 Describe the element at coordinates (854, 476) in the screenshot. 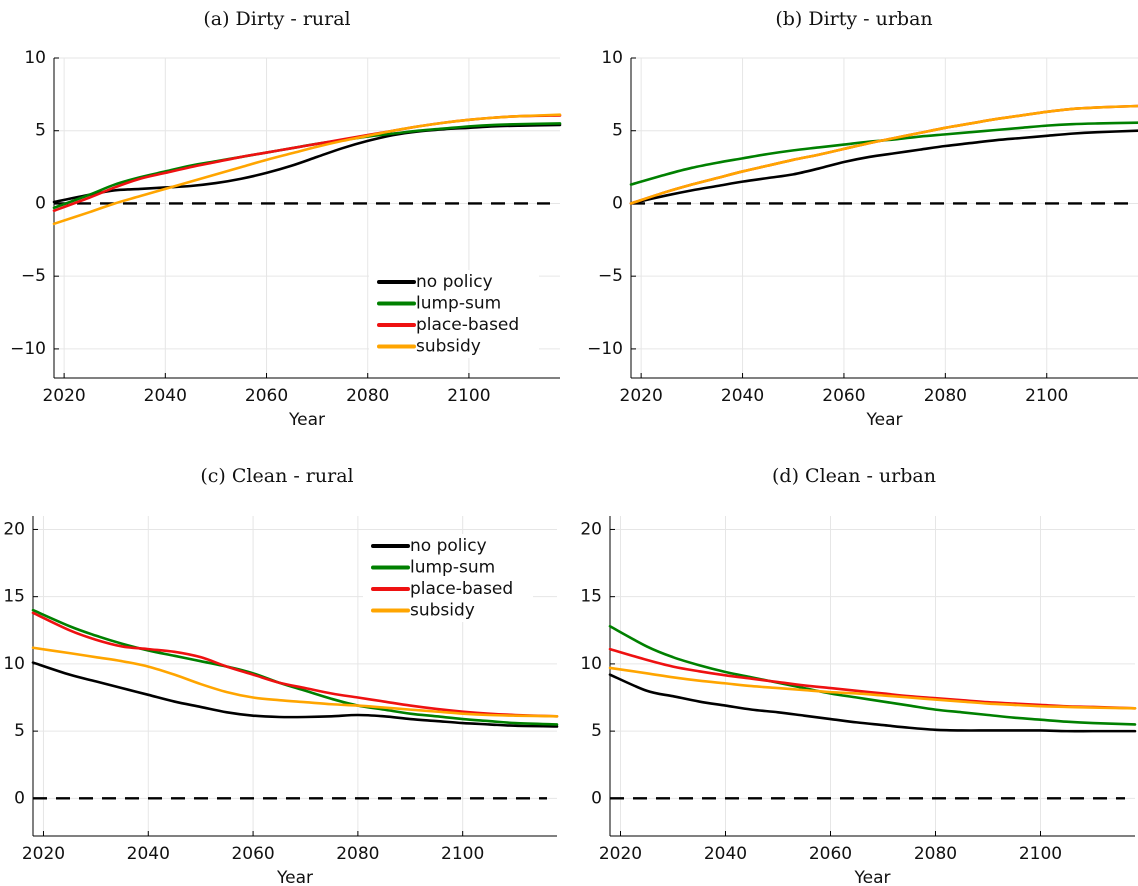

I see `panel-title: (d) Clean - urban` at that location.